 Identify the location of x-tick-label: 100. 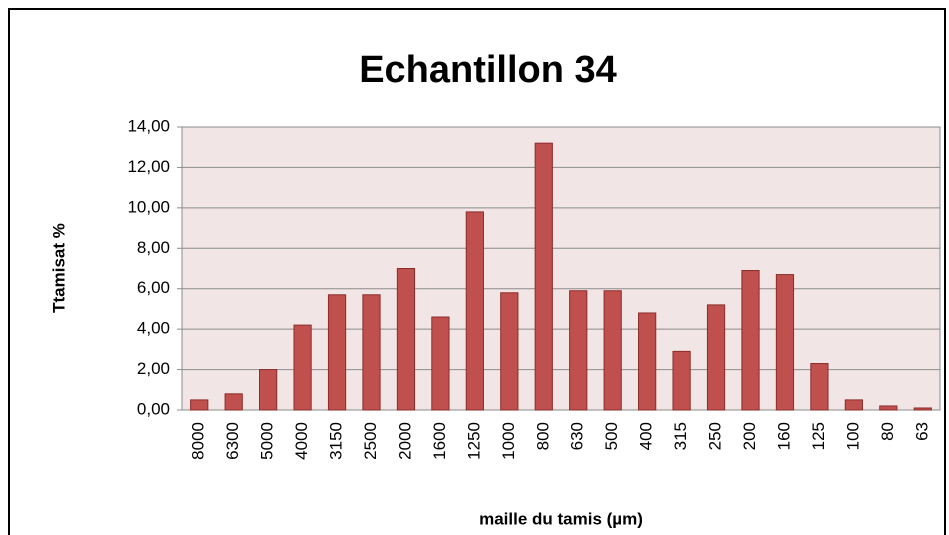
(852, 436).